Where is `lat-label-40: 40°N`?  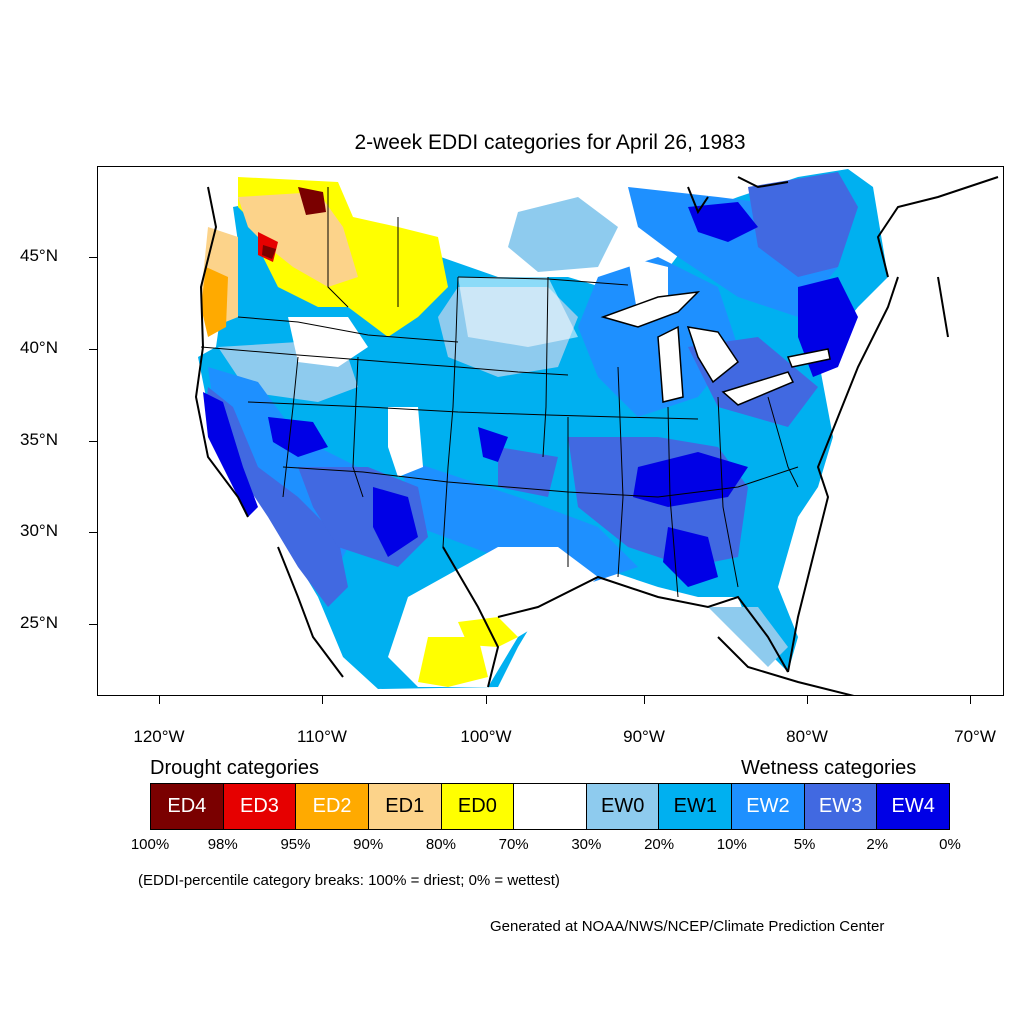
lat-label-40: 40°N is located at coordinates (39, 347).